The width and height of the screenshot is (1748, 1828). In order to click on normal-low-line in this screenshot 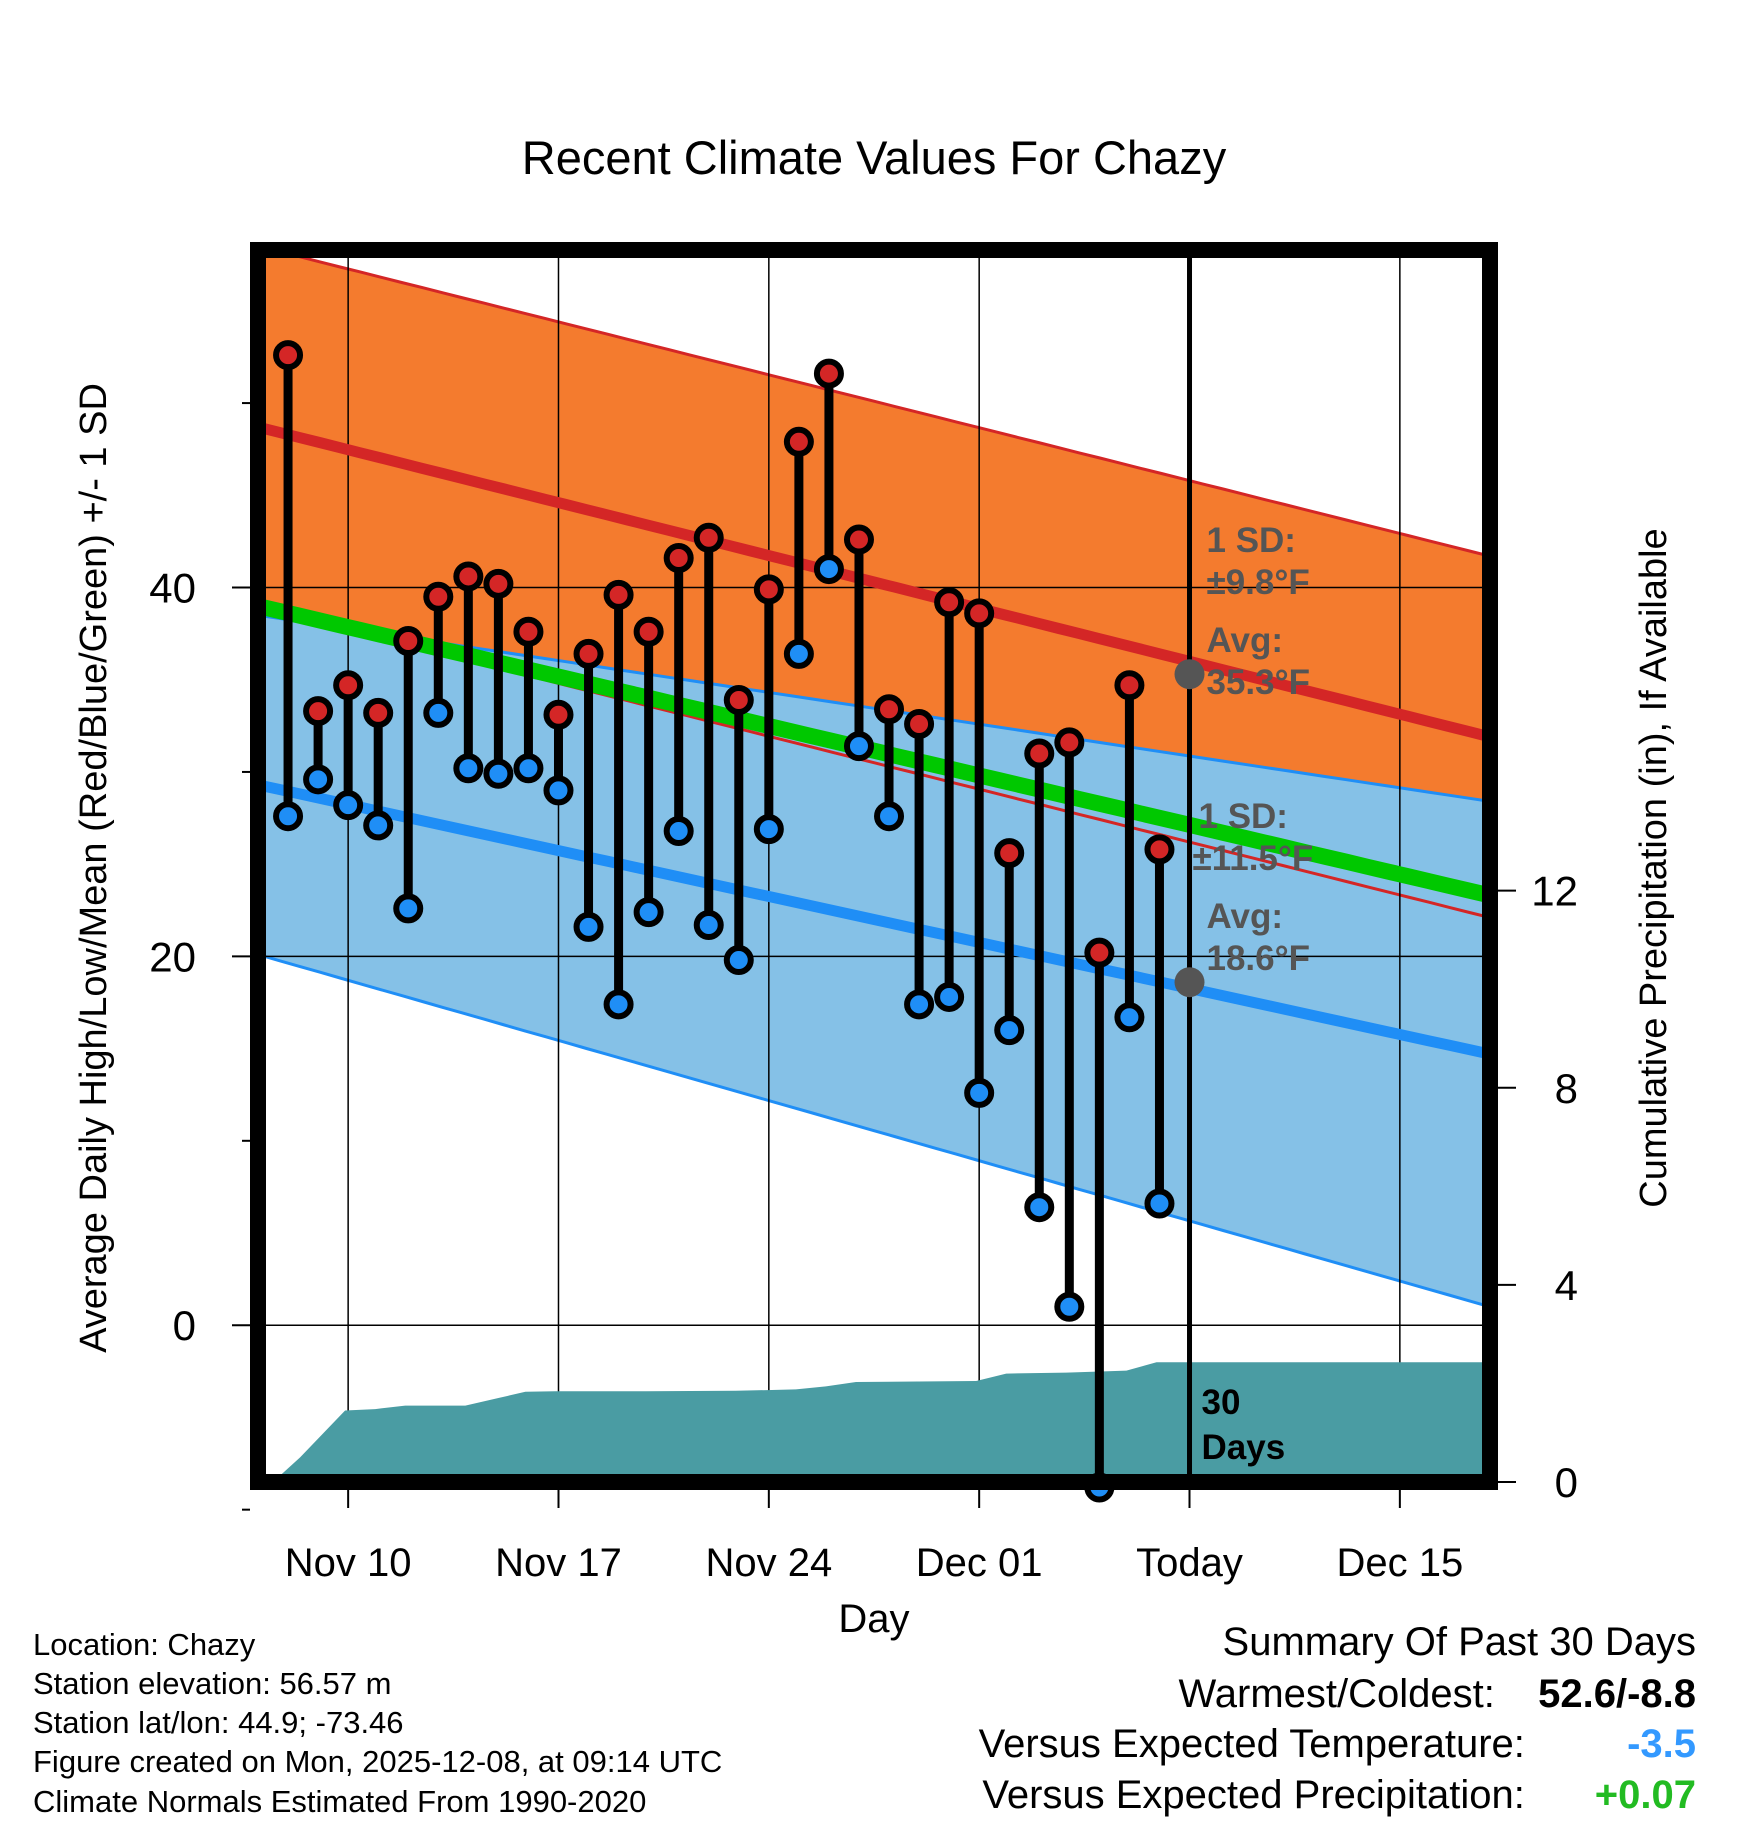, I will do `click(874, 919)`.